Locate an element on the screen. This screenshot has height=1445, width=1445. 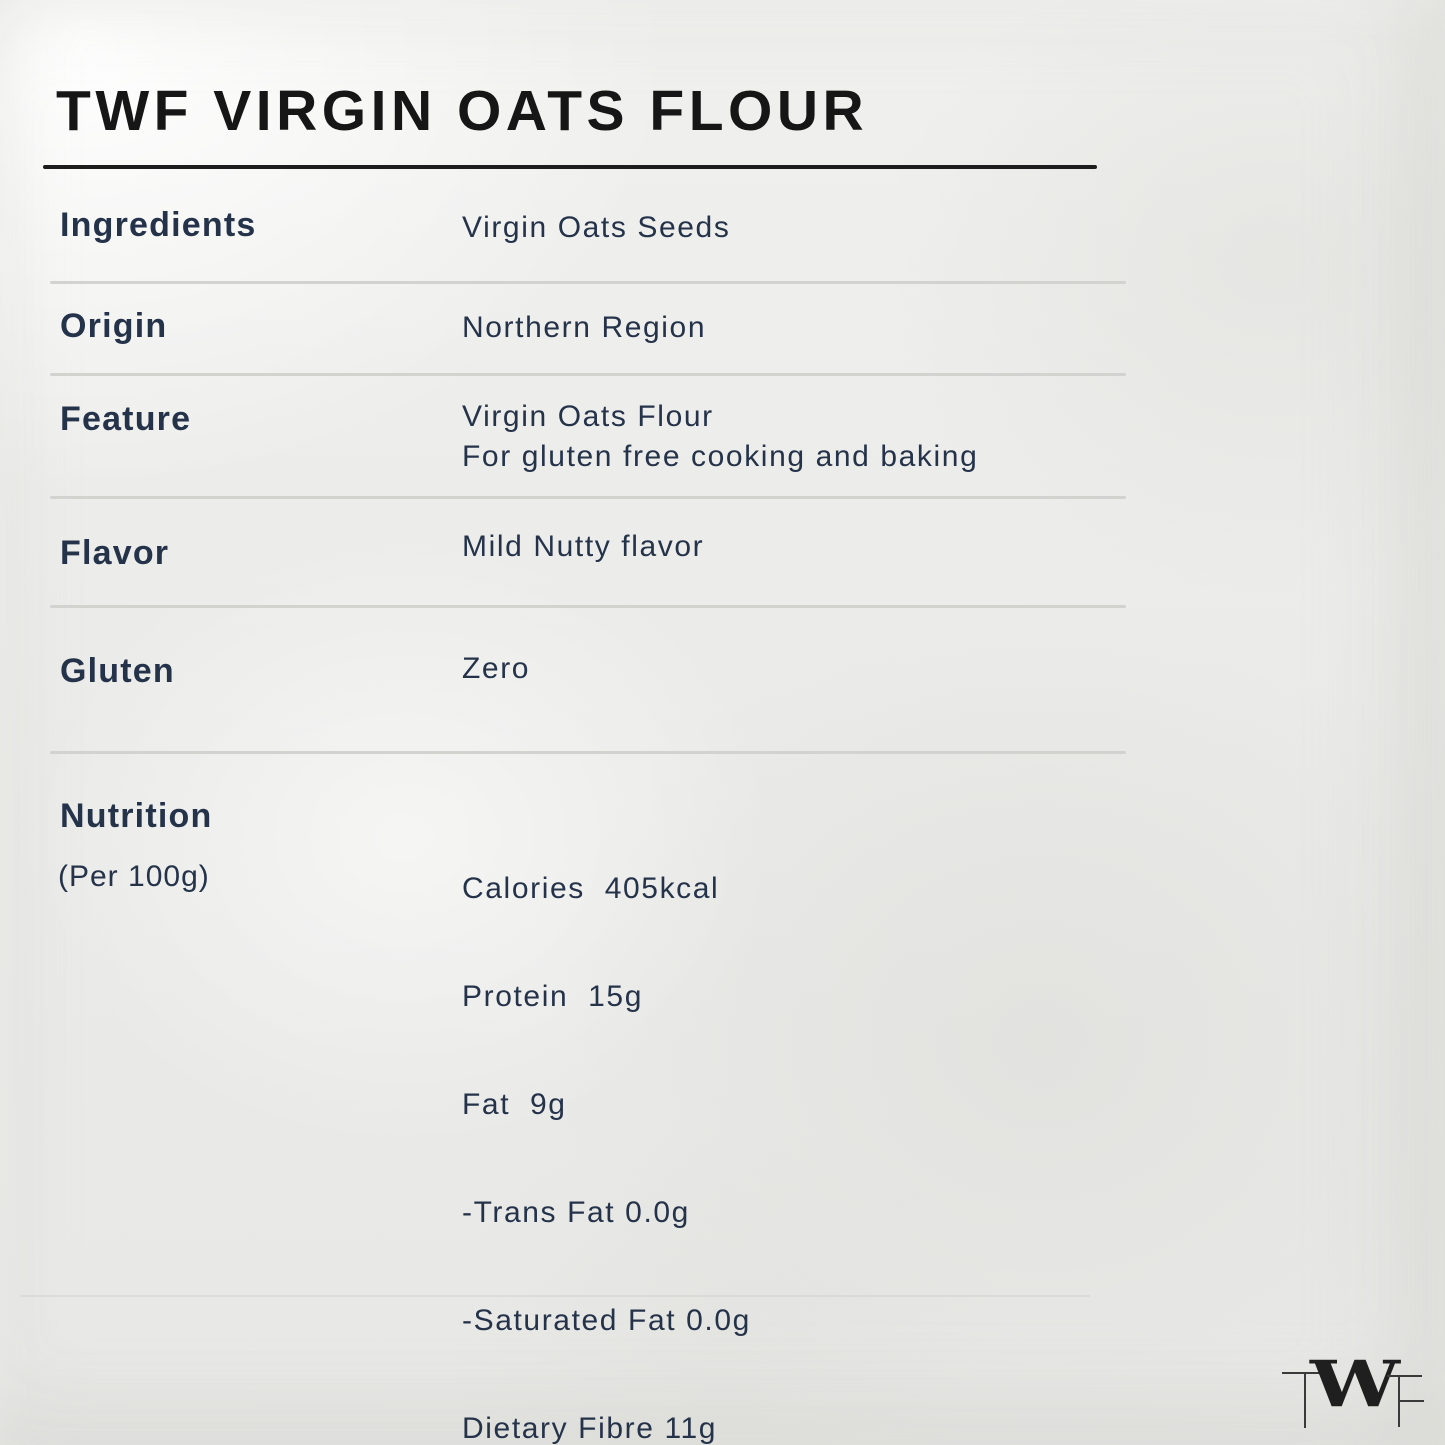
logo-f-strokes is located at coordinates (1405, 1401).